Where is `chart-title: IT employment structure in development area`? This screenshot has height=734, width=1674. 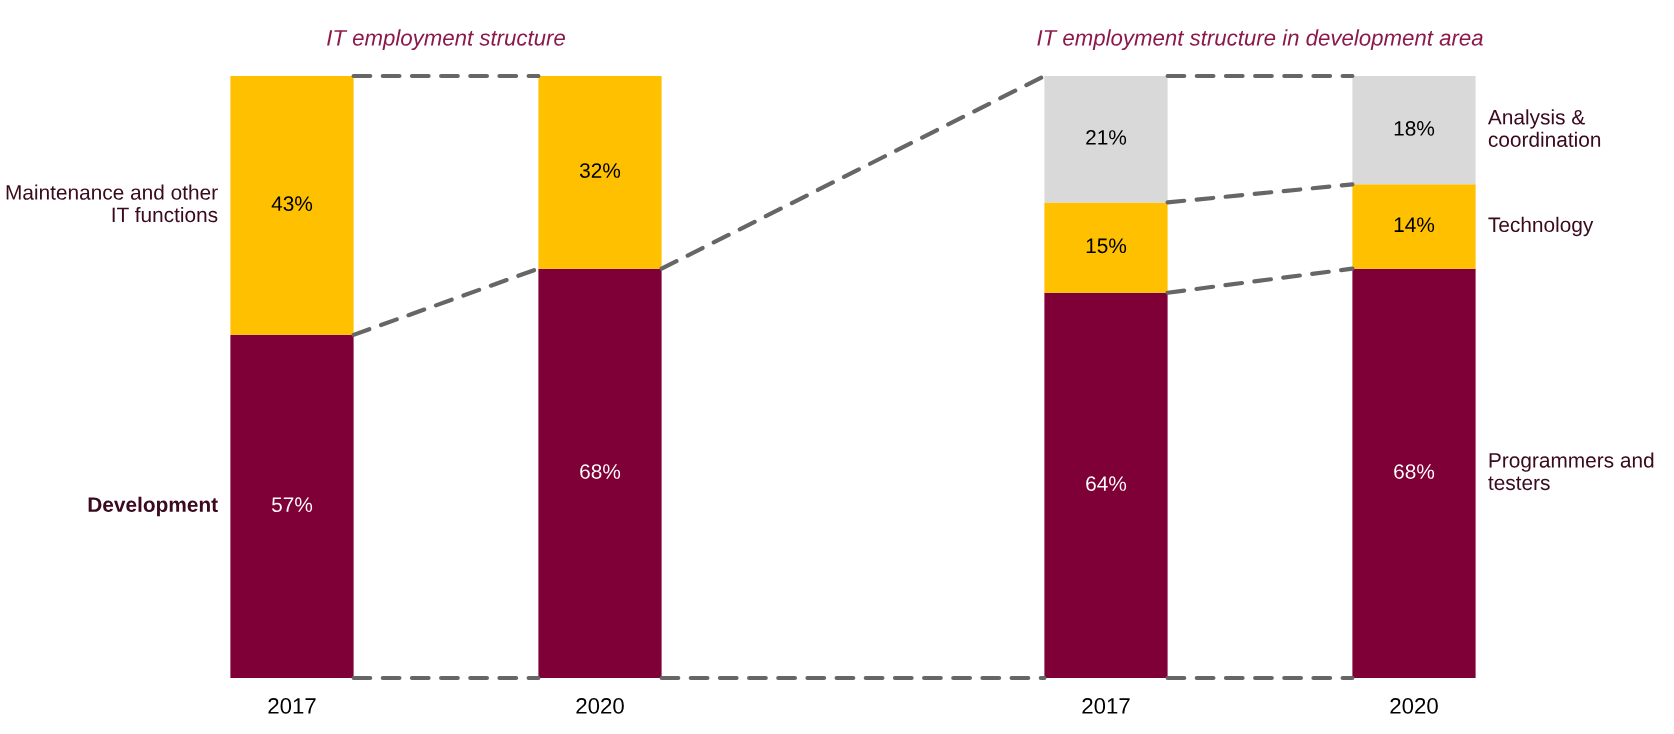 chart-title: IT employment structure in development area is located at coordinates (1260, 40).